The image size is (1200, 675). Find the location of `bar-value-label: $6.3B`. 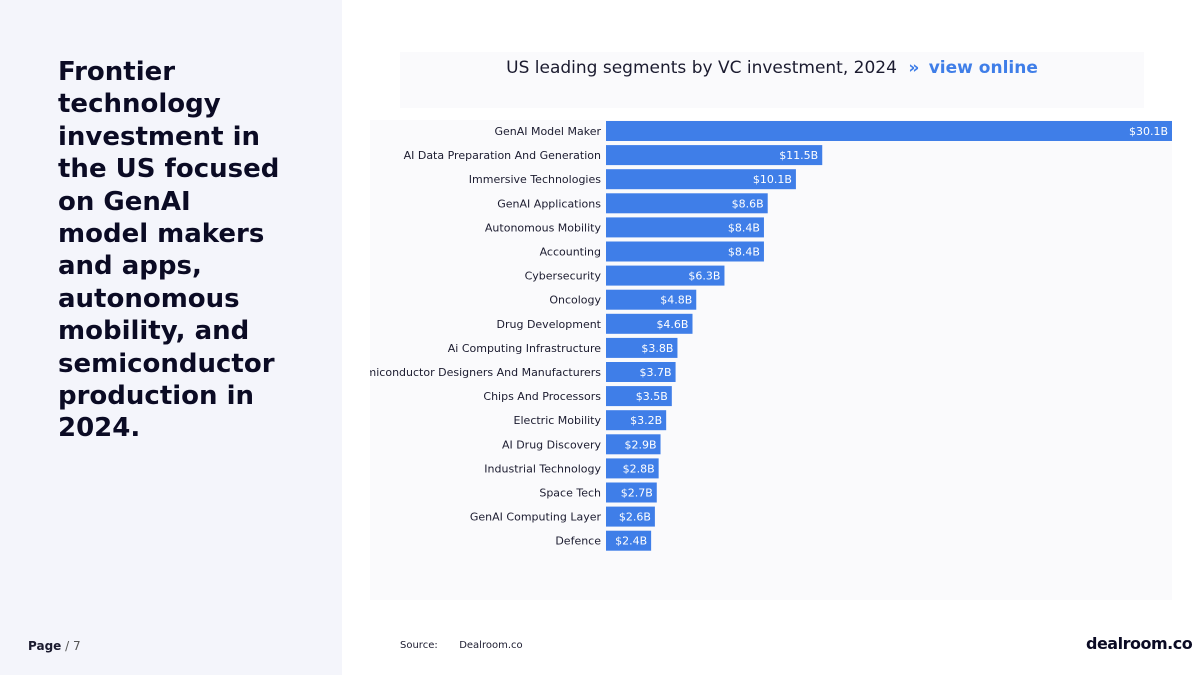

bar-value-label: $6.3B is located at coordinates (704, 276).